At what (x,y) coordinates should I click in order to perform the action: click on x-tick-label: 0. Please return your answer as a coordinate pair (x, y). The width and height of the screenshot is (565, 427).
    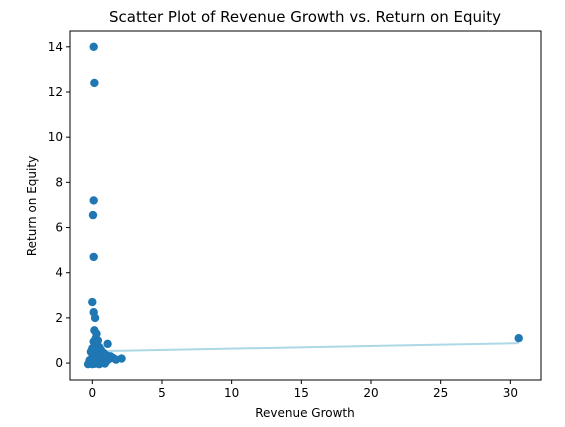
    Looking at the image, I should click on (92, 393).